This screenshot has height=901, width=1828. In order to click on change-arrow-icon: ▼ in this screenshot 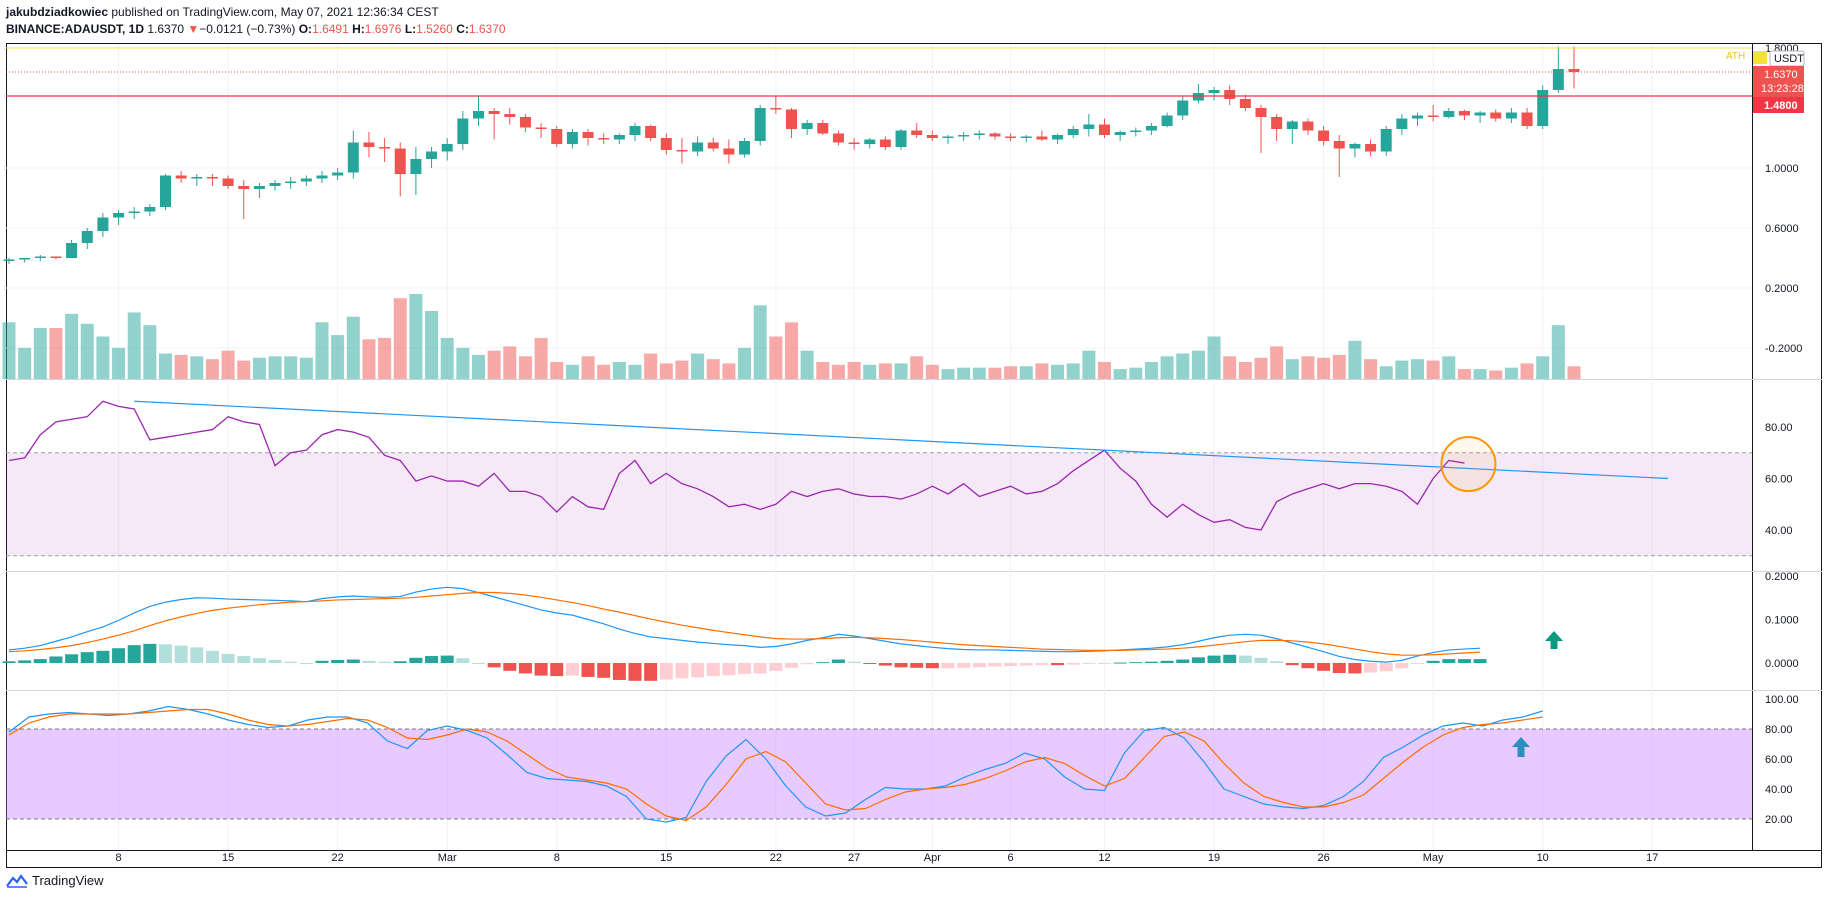, I will do `click(193, 29)`.